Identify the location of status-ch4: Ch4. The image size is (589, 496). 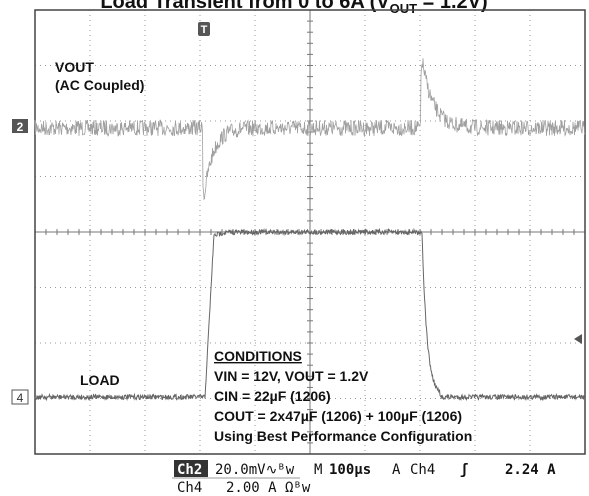
(189, 488).